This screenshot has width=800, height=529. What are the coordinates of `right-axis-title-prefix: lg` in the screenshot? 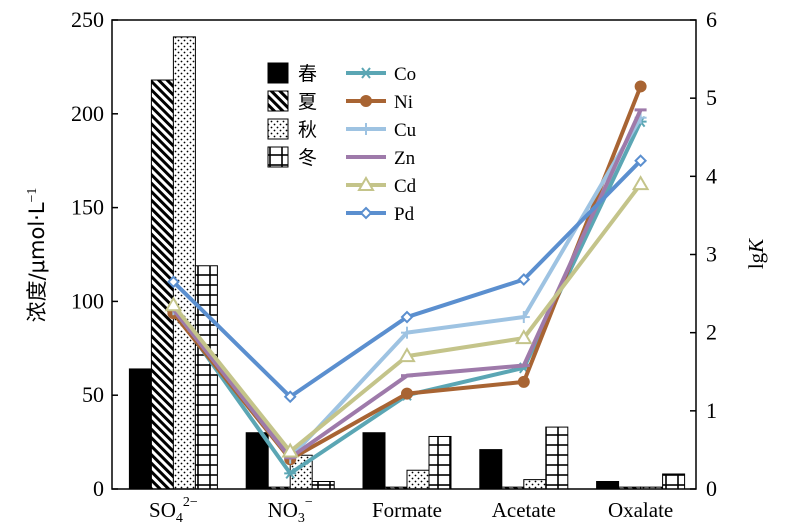 It's located at (756, 260).